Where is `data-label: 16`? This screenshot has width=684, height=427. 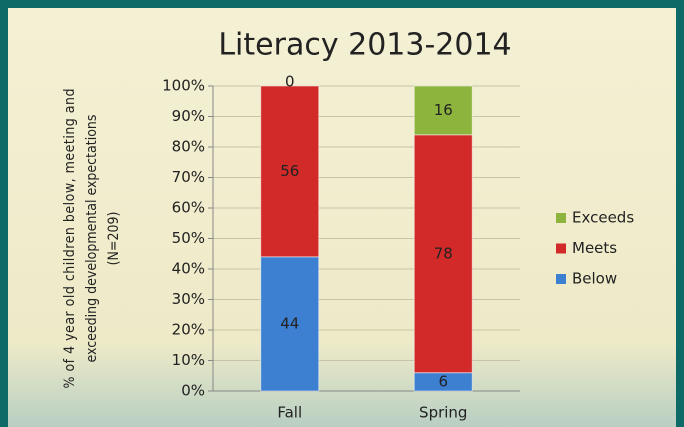
data-label: 16 is located at coordinates (443, 110).